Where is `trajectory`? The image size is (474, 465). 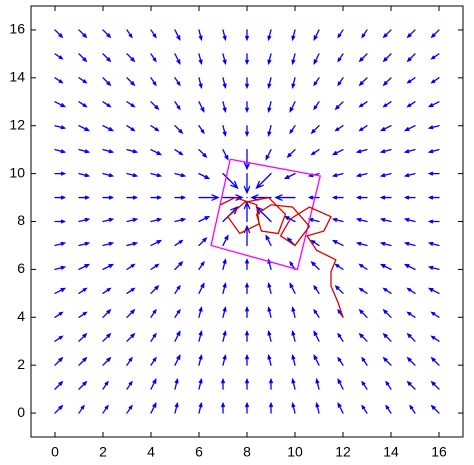 trajectory is located at coordinates (265, 214).